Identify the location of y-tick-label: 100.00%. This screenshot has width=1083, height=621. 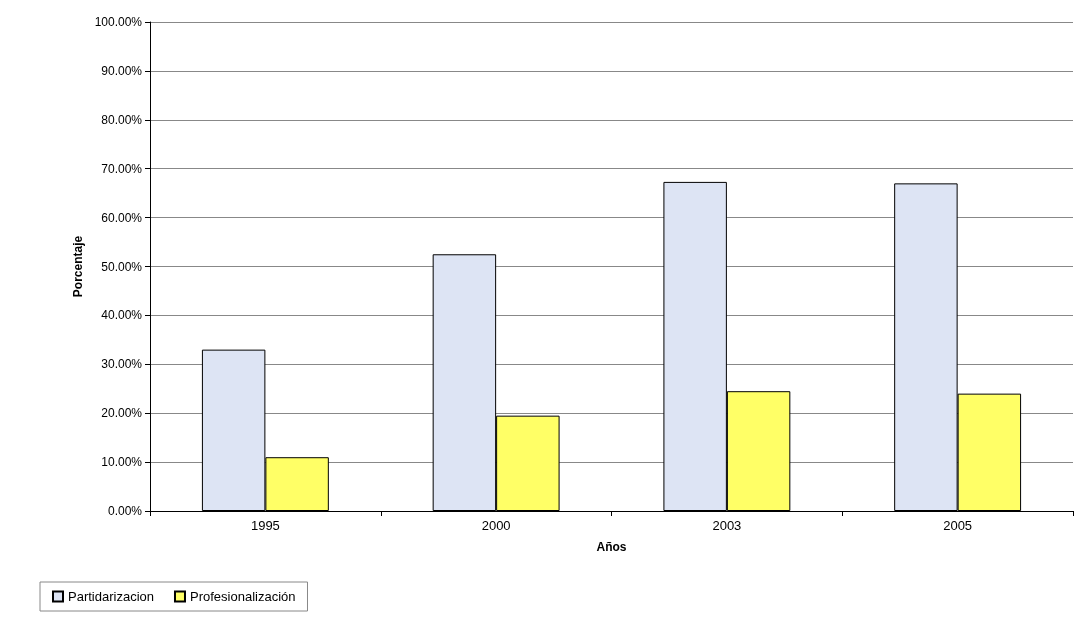
(118, 22).